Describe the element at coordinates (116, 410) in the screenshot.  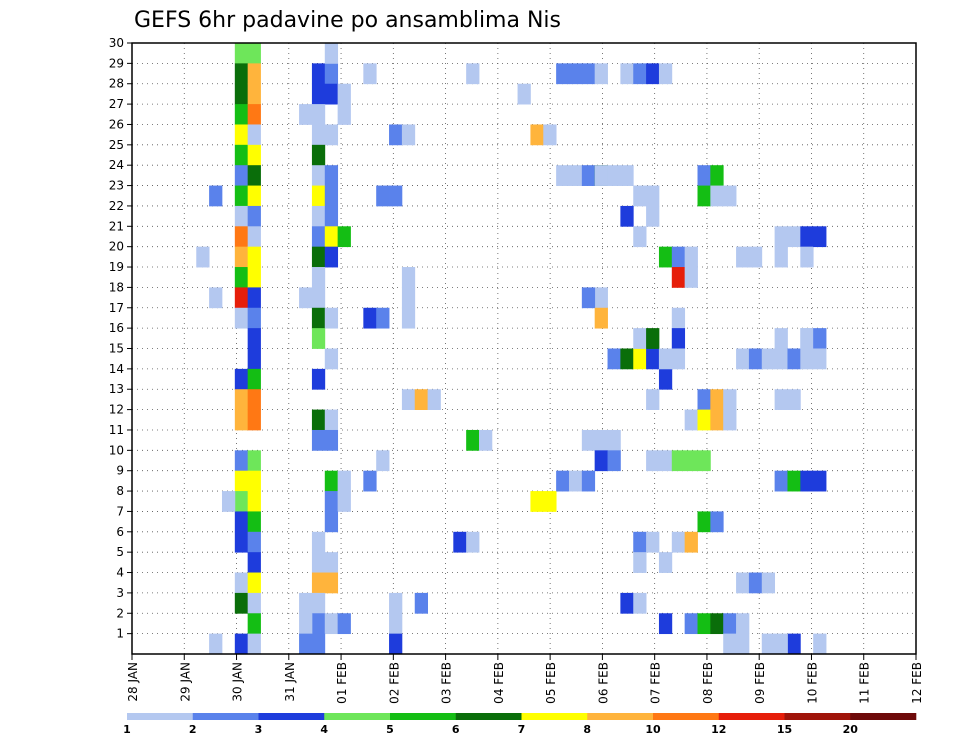
I see `y-tick-label: 12` at that location.